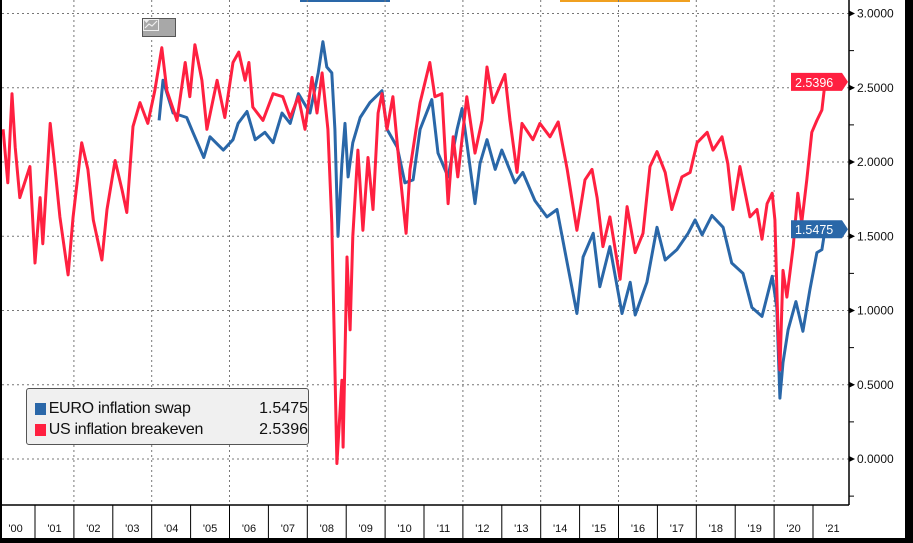  Describe the element at coordinates (875, 385) in the screenshot. I see `y-tick-label: 0.5000` at that location.